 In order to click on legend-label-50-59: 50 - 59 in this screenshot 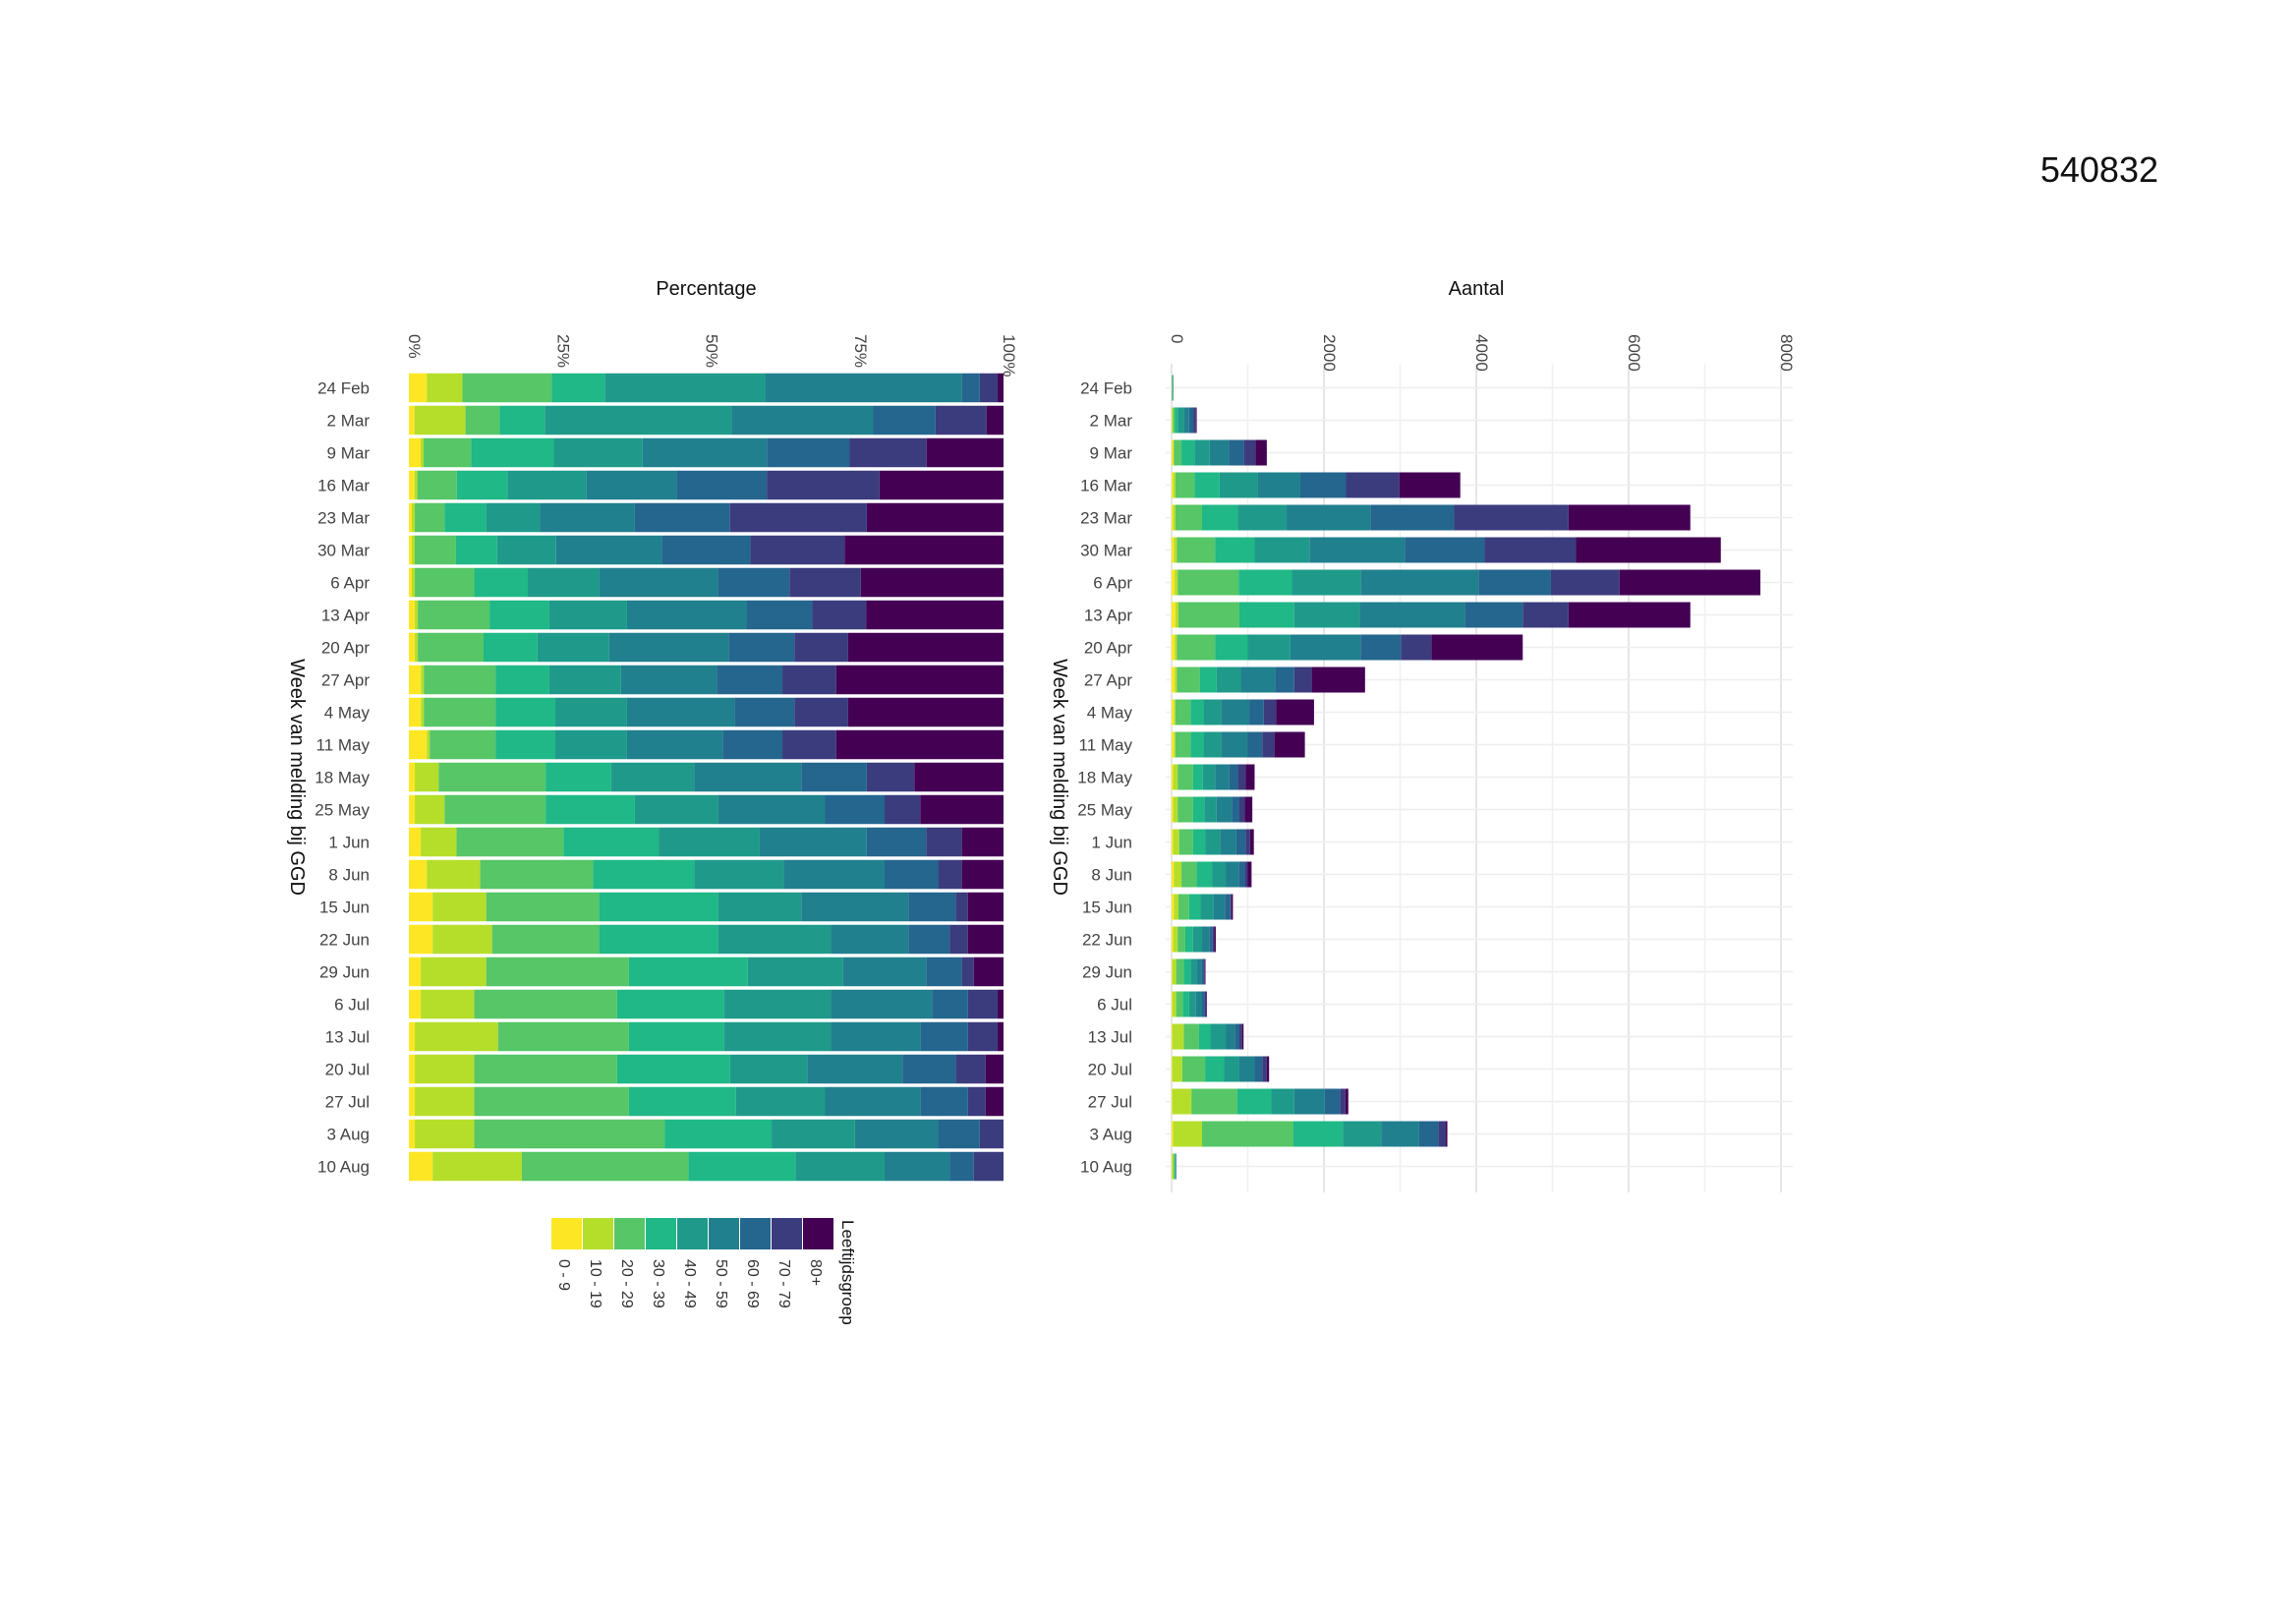, I will do `click(721, 1283)`.